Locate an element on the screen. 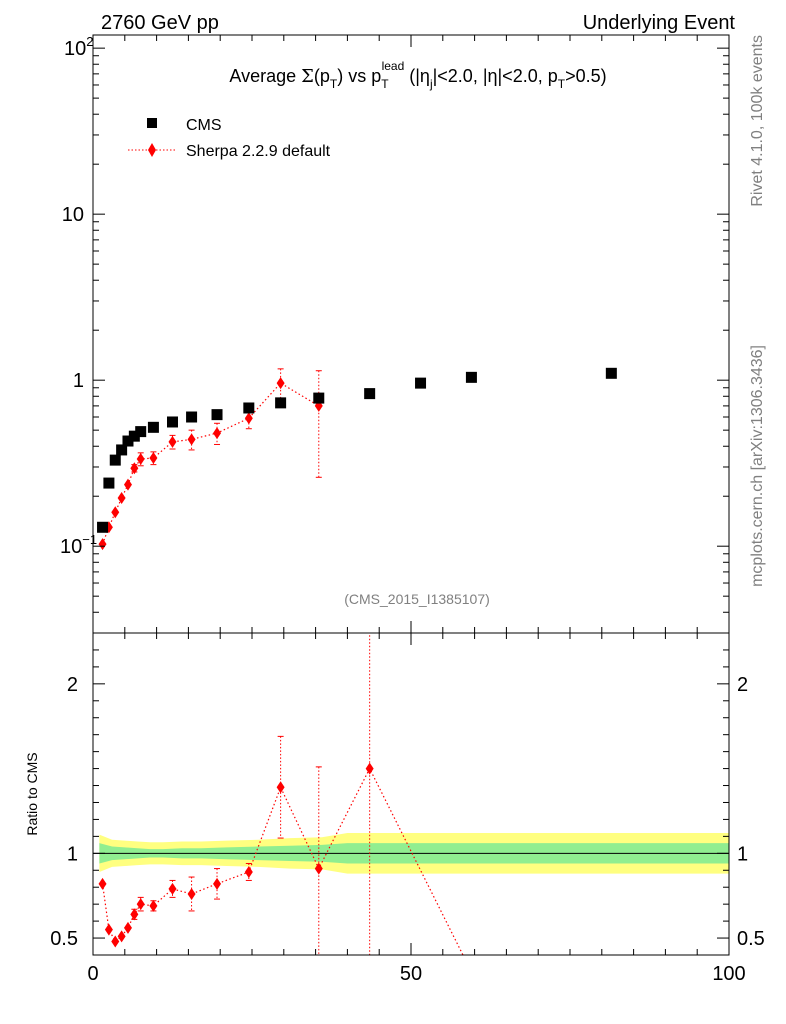 The height and width of the screenshot is (1024, 786). legend-cms-label: CMS is located at coordinates (204, 125).